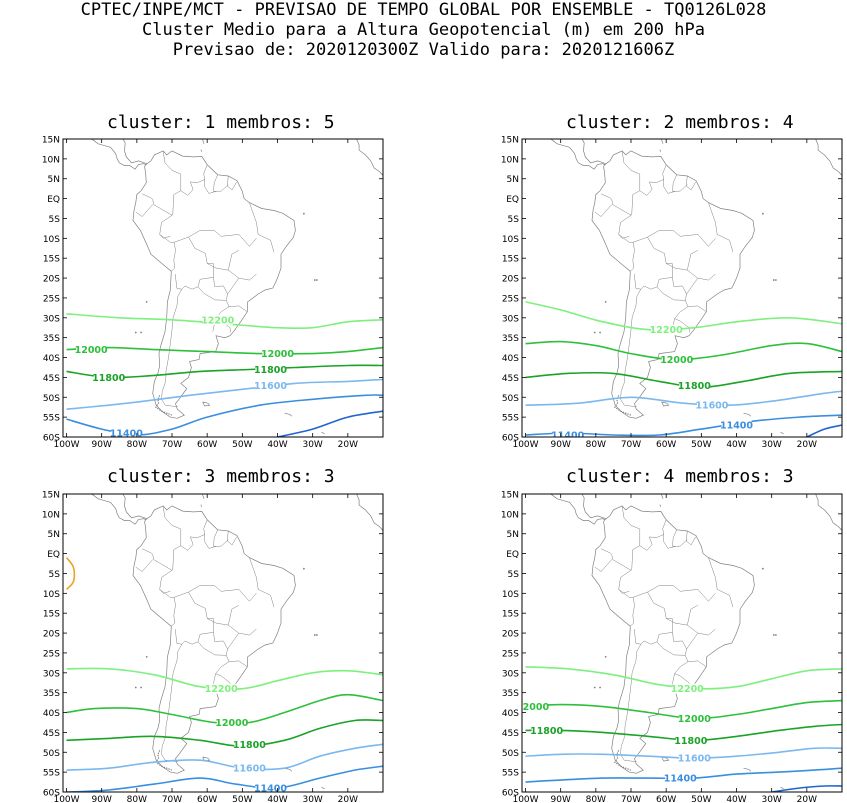 This screenshot has width=847, height=803. What do you see at coordinates (623, 405) in the screenshot?
I see `coastline-fuegian-islands` at bounding box center [623, 405].